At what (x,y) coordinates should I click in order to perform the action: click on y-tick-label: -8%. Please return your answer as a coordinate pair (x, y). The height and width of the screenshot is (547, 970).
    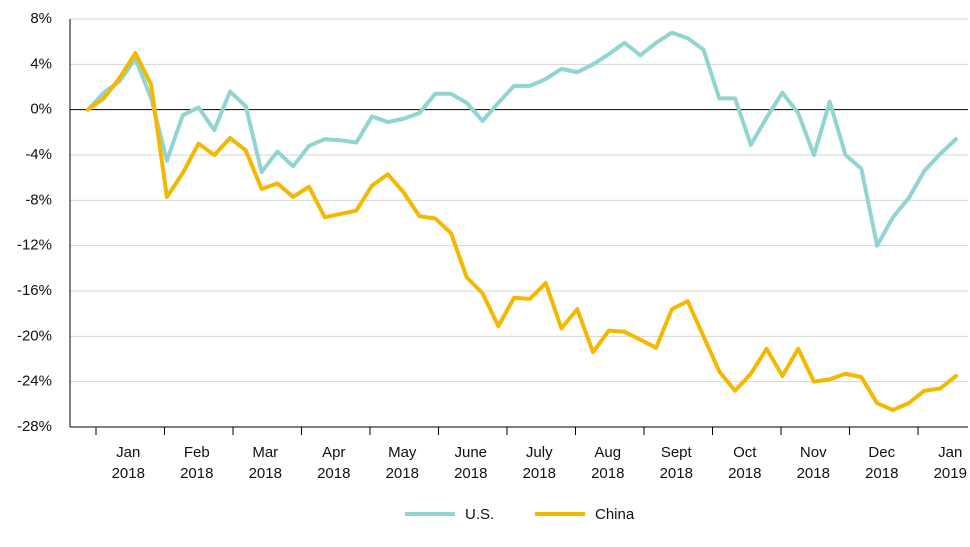
    Looking at the image, I should click on (38, 199).